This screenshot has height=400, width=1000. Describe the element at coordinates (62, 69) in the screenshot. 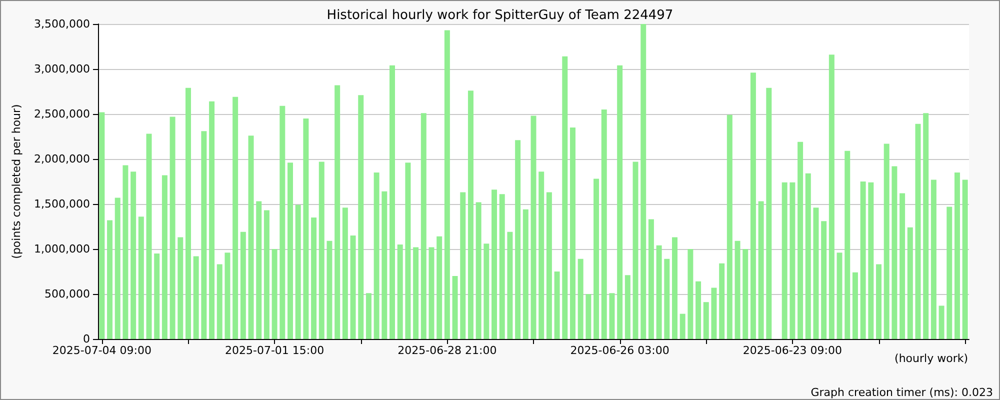

I see `y-tick-label: 3,000,000` at that location.